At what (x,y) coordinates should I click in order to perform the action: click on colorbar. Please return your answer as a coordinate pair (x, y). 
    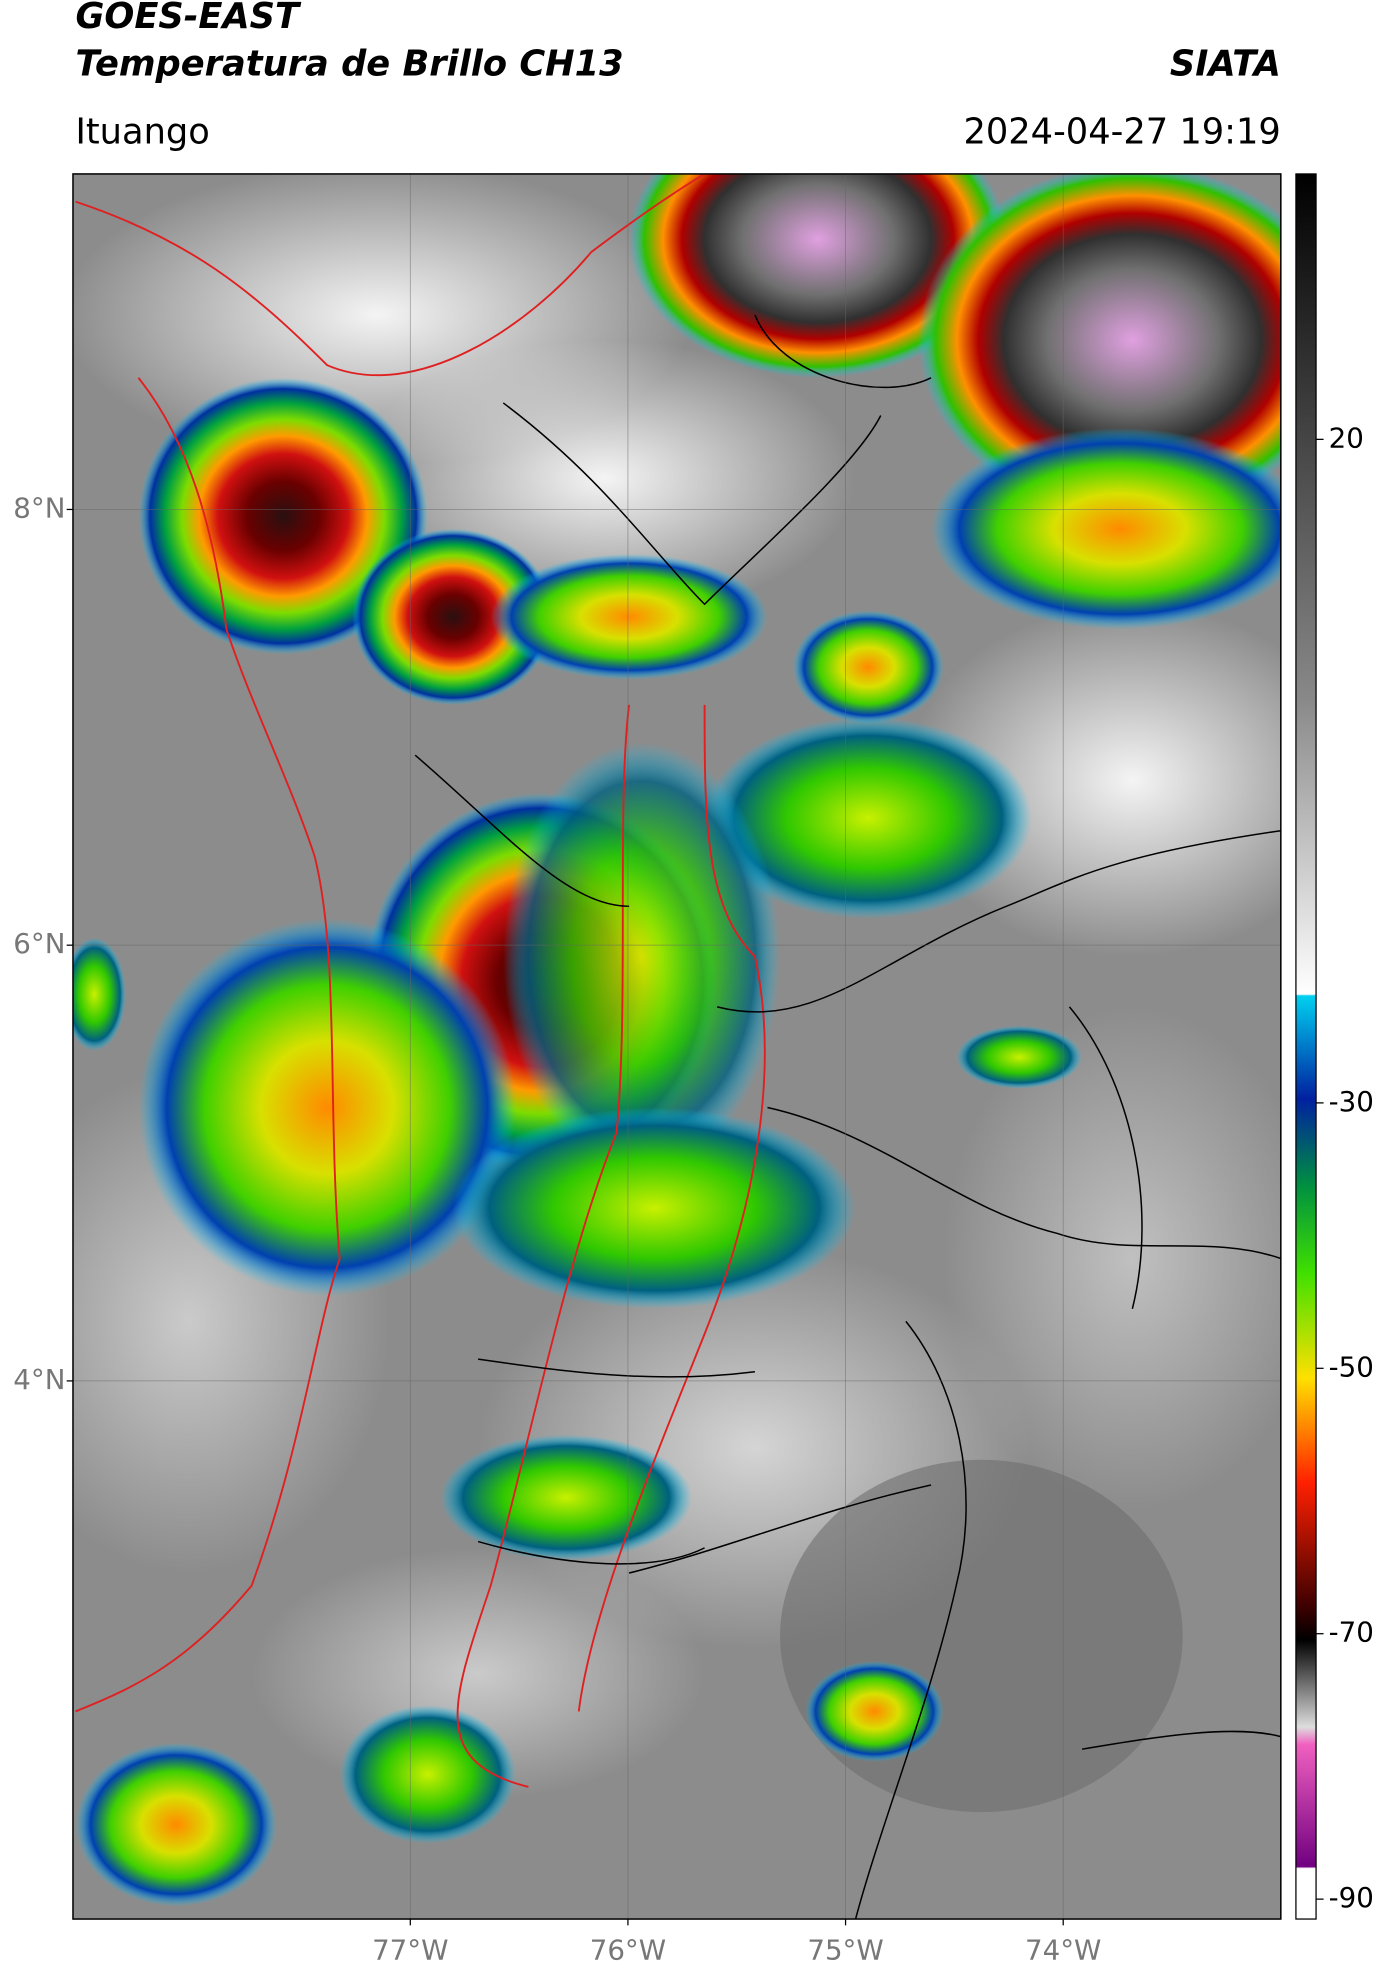
    Looking at the image, I should click on (1306, 1046).